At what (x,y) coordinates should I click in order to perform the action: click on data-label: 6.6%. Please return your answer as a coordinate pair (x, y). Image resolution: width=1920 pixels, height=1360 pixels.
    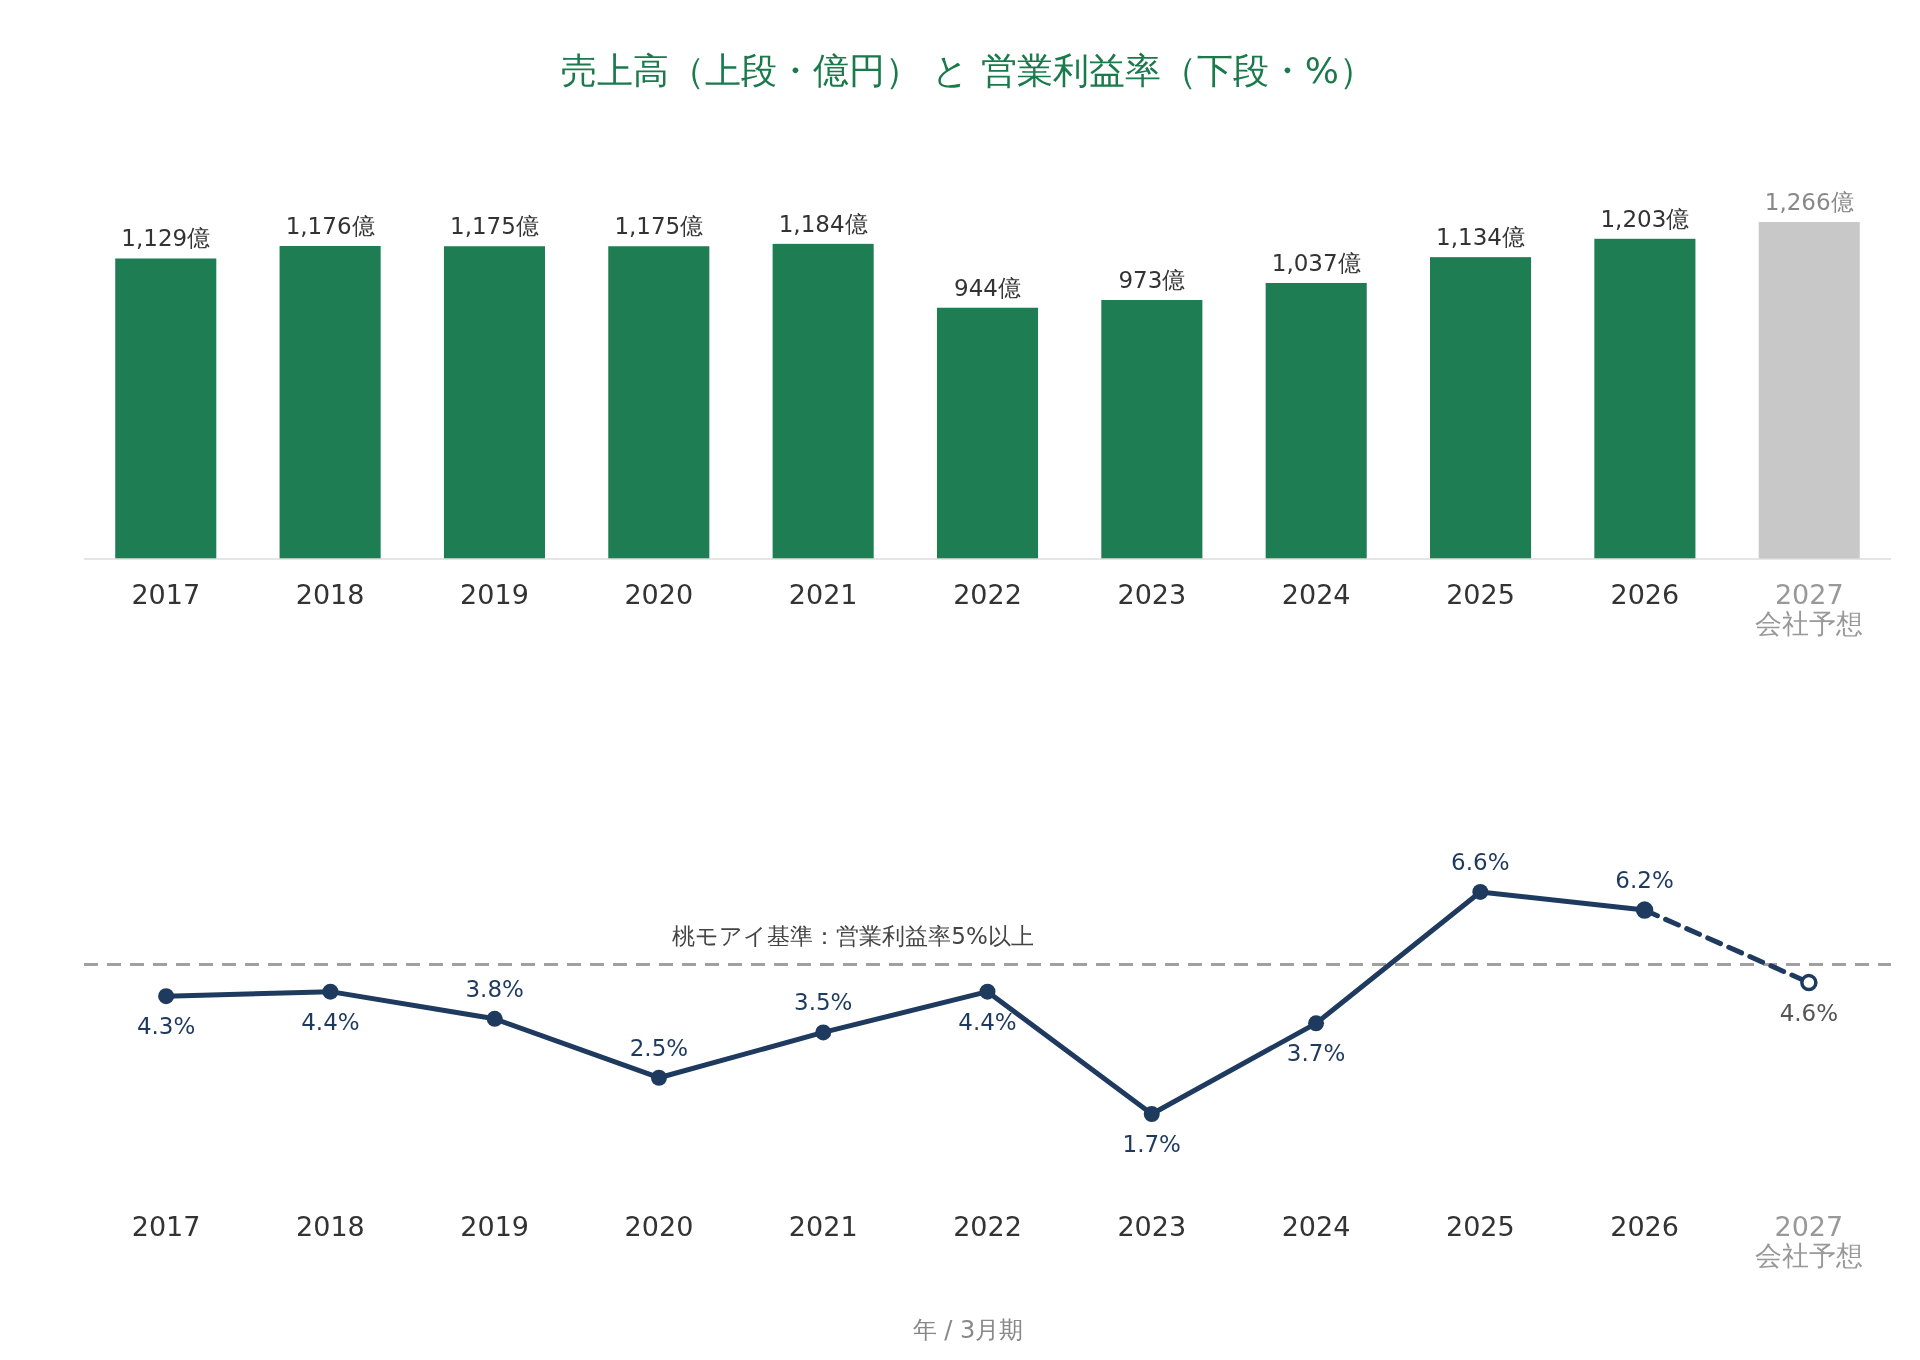
    Looking at the image, I should click on (1480, 861).